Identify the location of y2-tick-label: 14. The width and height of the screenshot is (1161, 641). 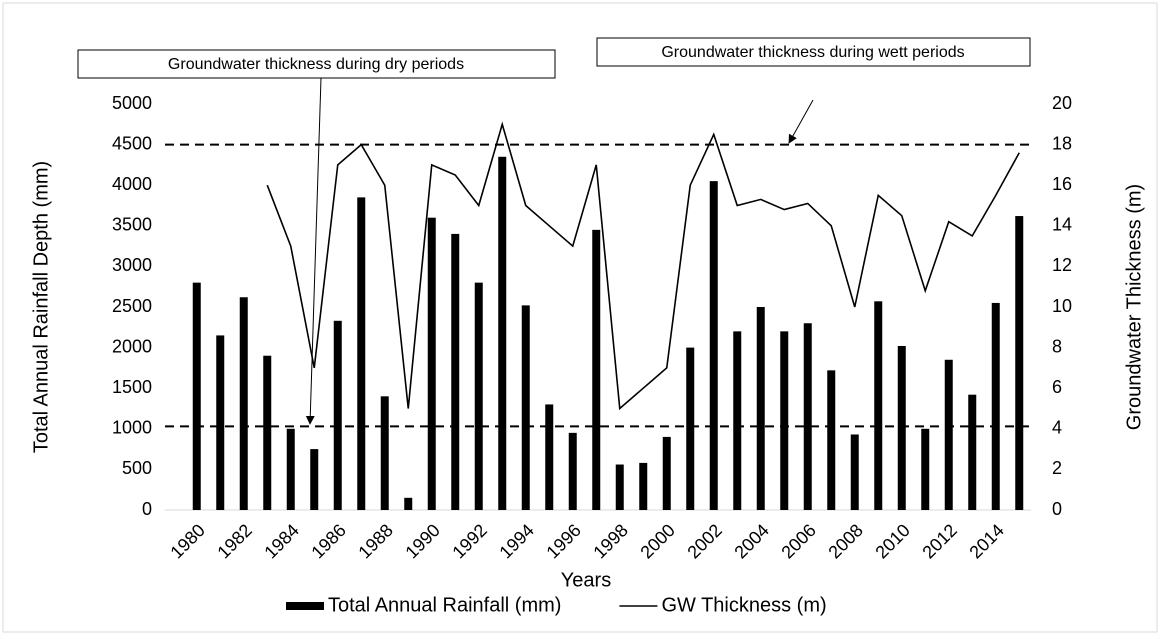
(1062, 225).